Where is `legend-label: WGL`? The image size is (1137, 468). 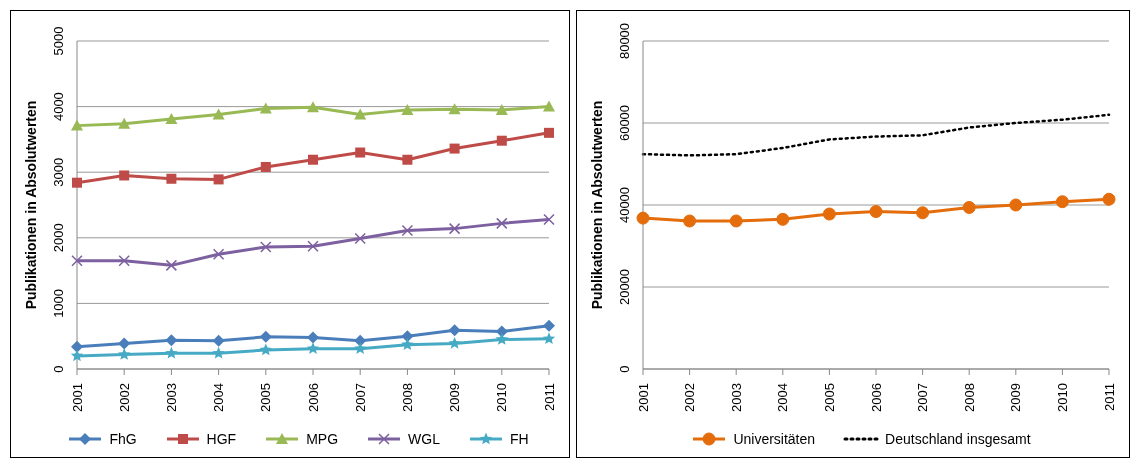 legend-label: WGL is located at coordinates (424, 439).